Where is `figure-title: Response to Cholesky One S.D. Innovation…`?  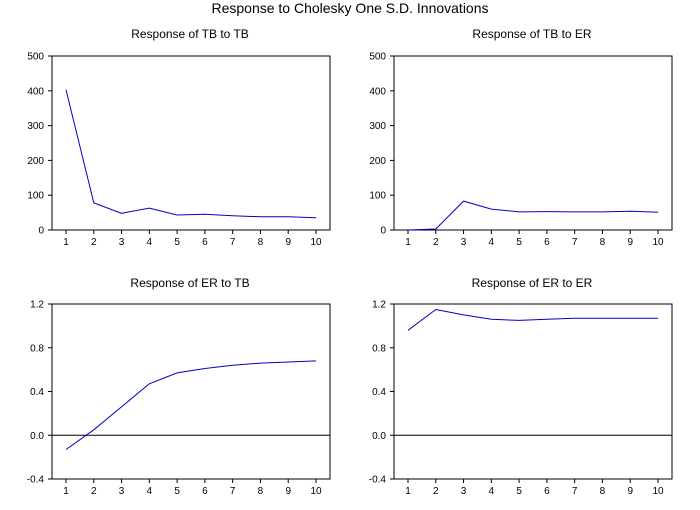 figure-title: Response to Cholesky One S.D. Innovation… is located at coordinates (350, 8).